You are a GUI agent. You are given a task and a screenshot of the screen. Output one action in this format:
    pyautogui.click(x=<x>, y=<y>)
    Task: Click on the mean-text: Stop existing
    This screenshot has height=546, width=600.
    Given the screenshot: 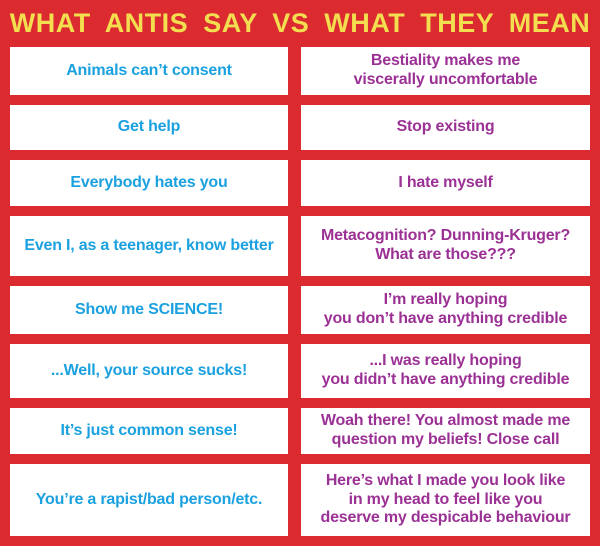 What is the action you would take?
    pyautogui.click(x=445, y=127)
    